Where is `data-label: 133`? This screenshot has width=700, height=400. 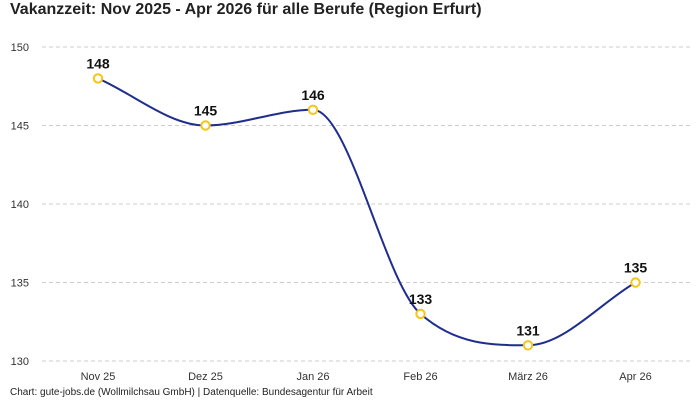 data-label: 133 is located at coordinates (421, 299).